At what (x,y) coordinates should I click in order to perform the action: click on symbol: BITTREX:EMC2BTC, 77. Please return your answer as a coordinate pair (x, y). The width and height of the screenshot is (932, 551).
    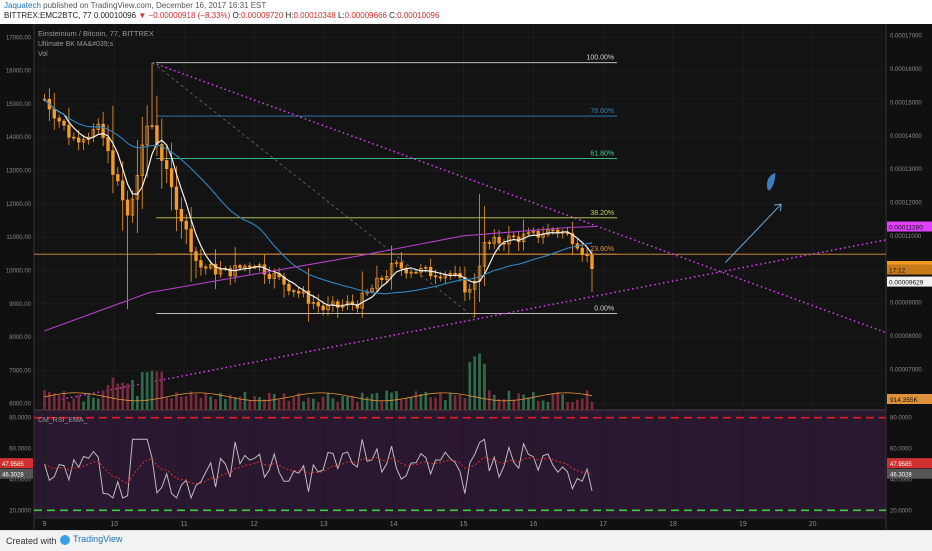
    Looking at the image, I should click on (48, 15).